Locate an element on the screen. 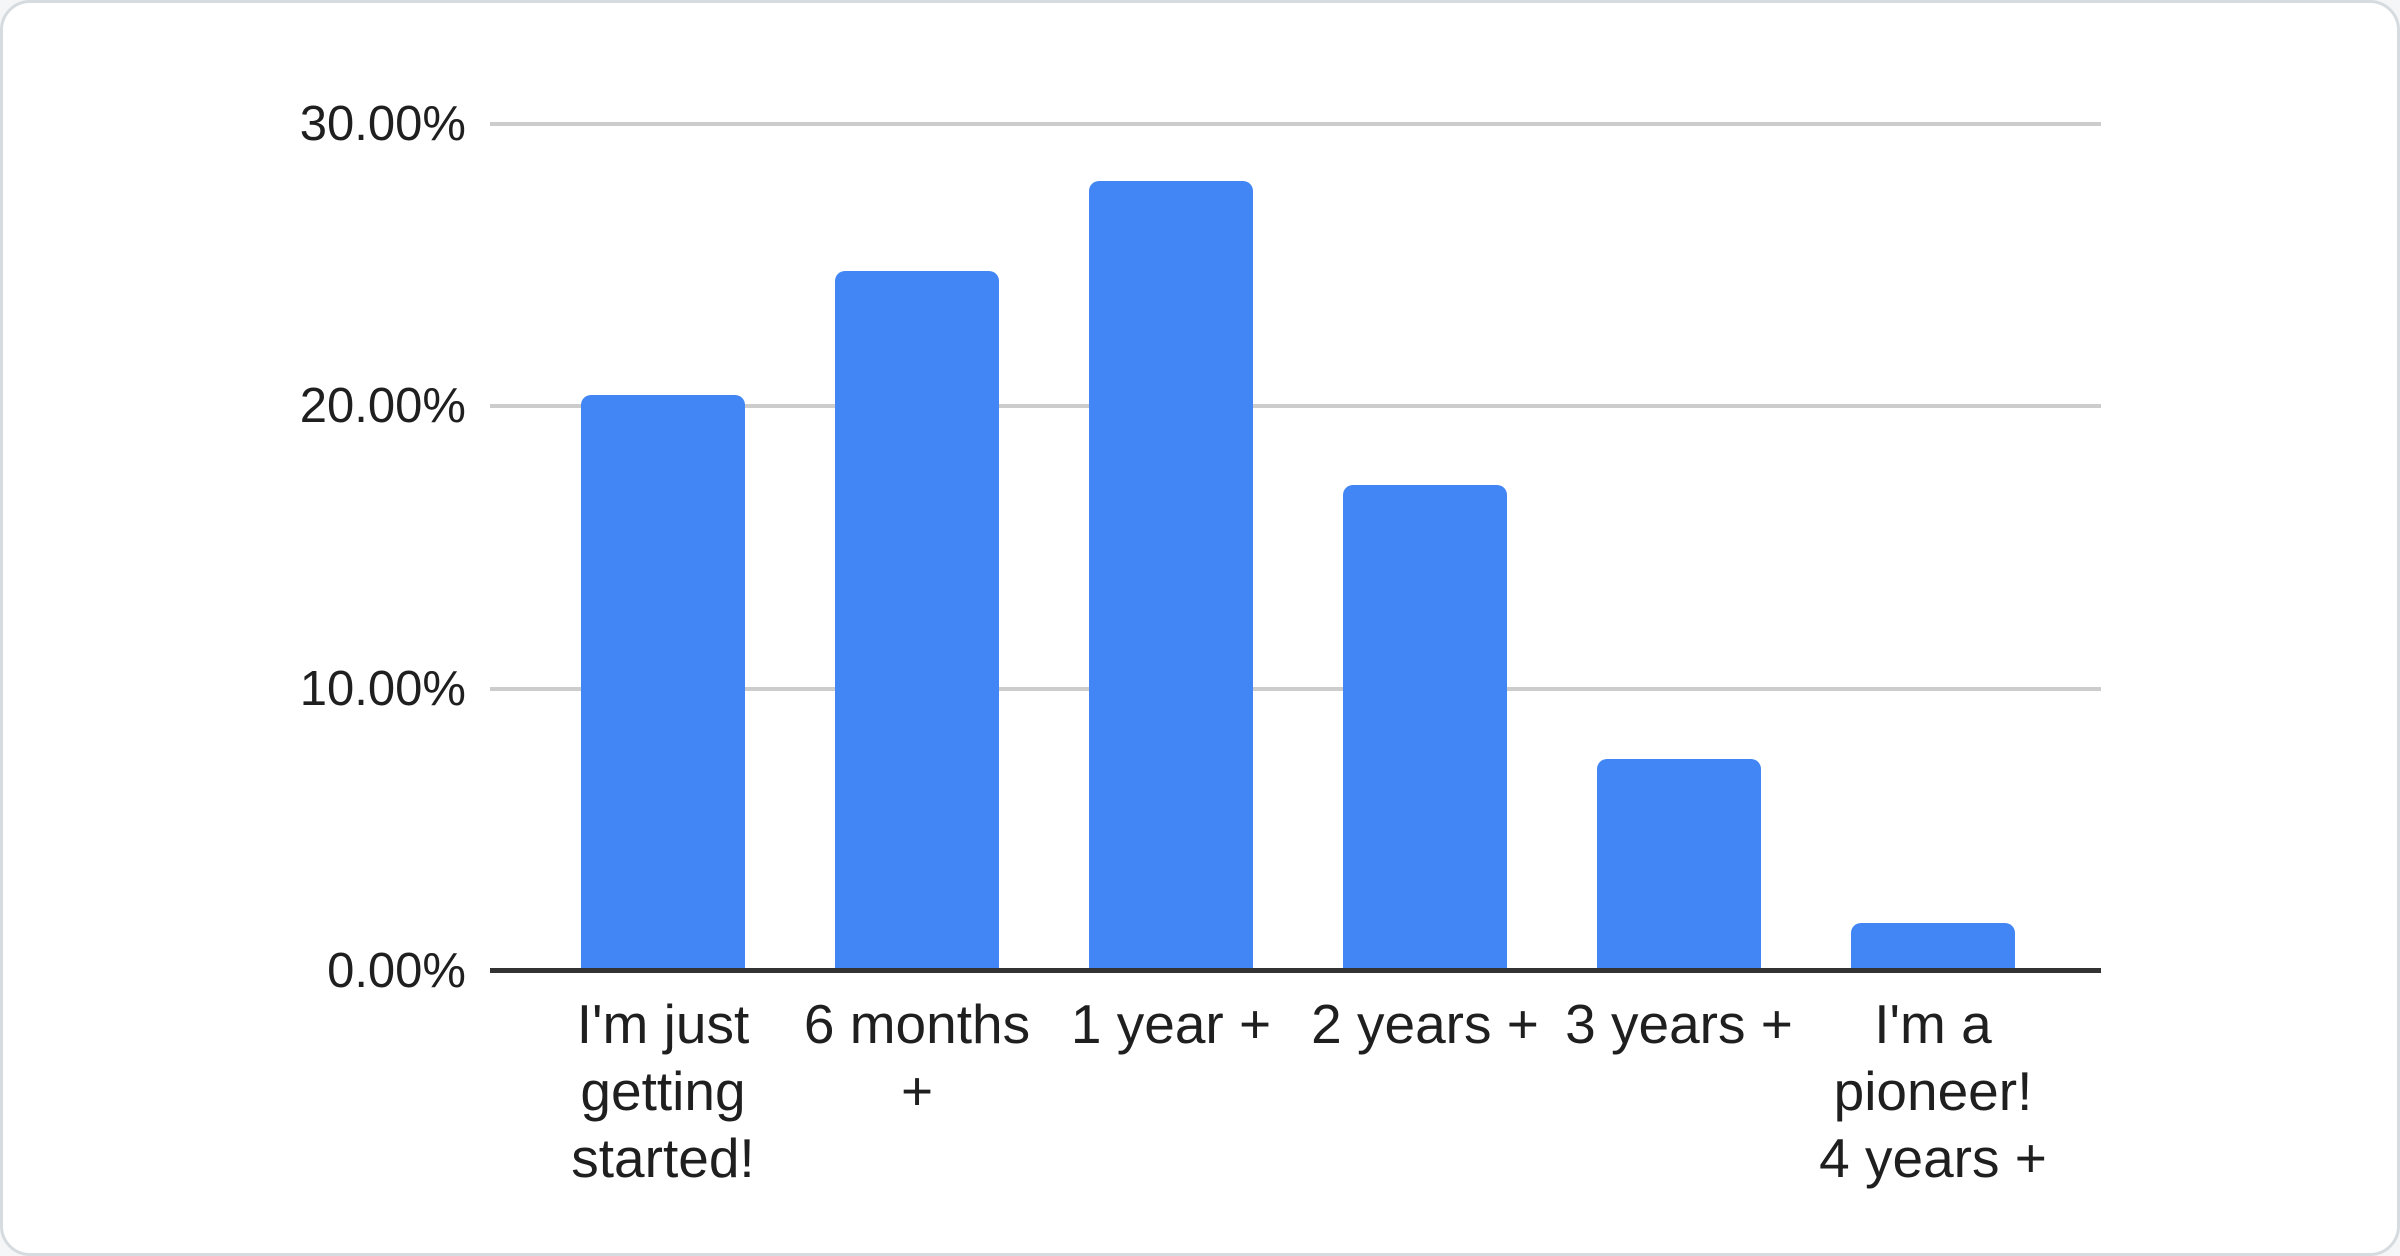 Image resolution: width=2400 pixels, height=1256 pixels. y-axis-tick-label: 30.00% is located at coordinates (382, 124).